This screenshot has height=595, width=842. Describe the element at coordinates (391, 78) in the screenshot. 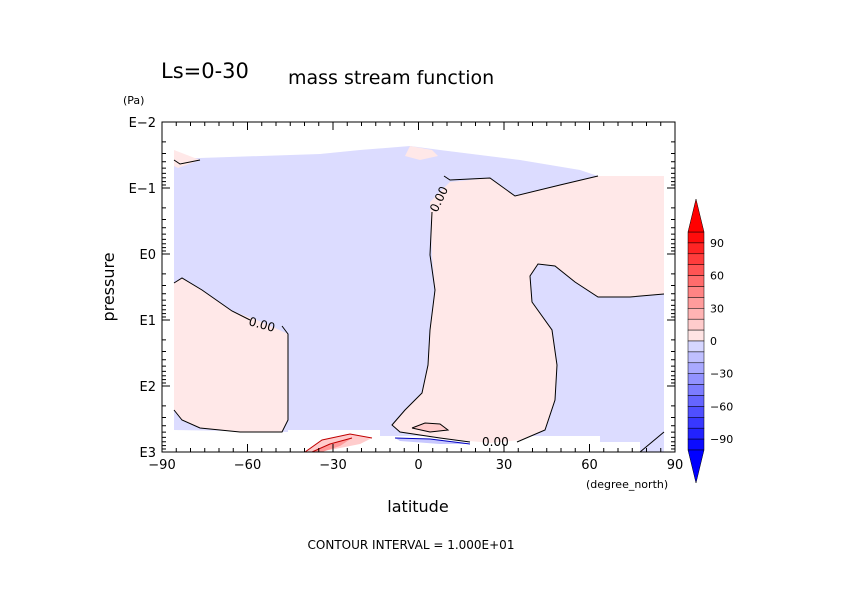

I see `chart-subtitle: mass stream function` at that location.